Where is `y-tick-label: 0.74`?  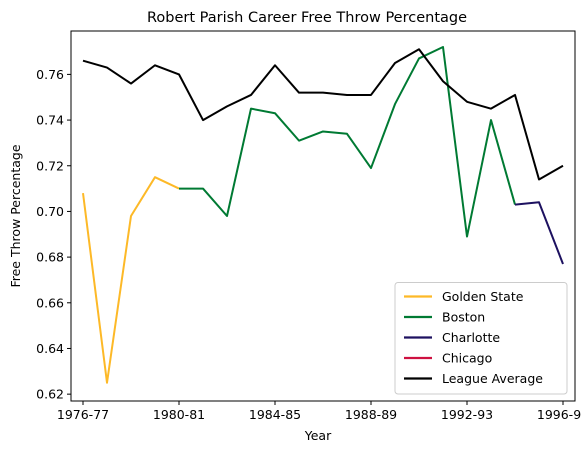 y-tick-label: 0.74 is located at coordinates (50, 120).